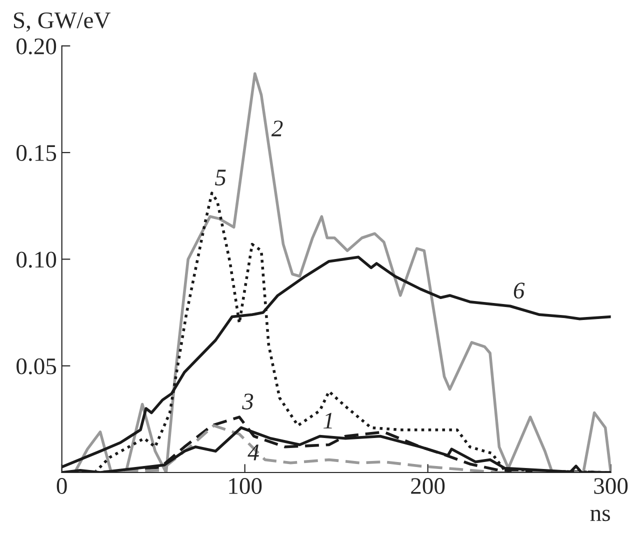 The width and height of the screenshot is (631, 540). Describe the element at coordinates (220, 178) in the screenshot. I see `annotation: 5` at that location.